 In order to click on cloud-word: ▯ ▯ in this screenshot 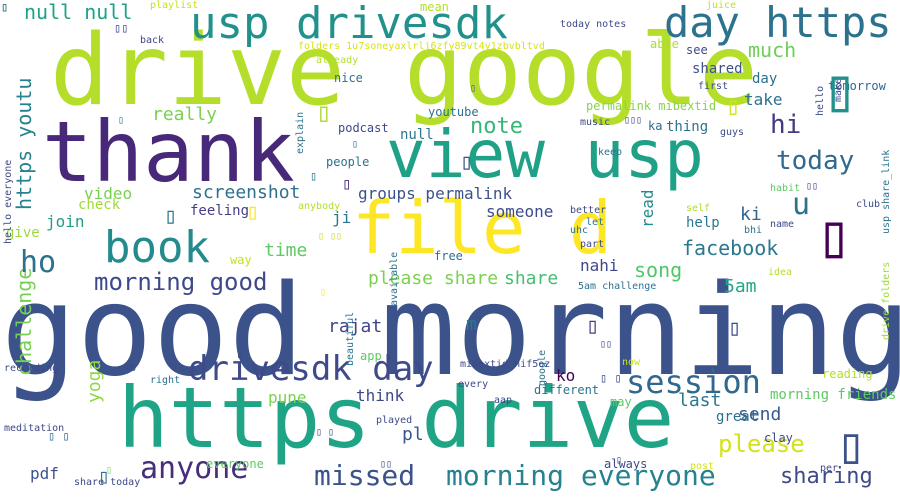, I will do `click(59, 436)`.